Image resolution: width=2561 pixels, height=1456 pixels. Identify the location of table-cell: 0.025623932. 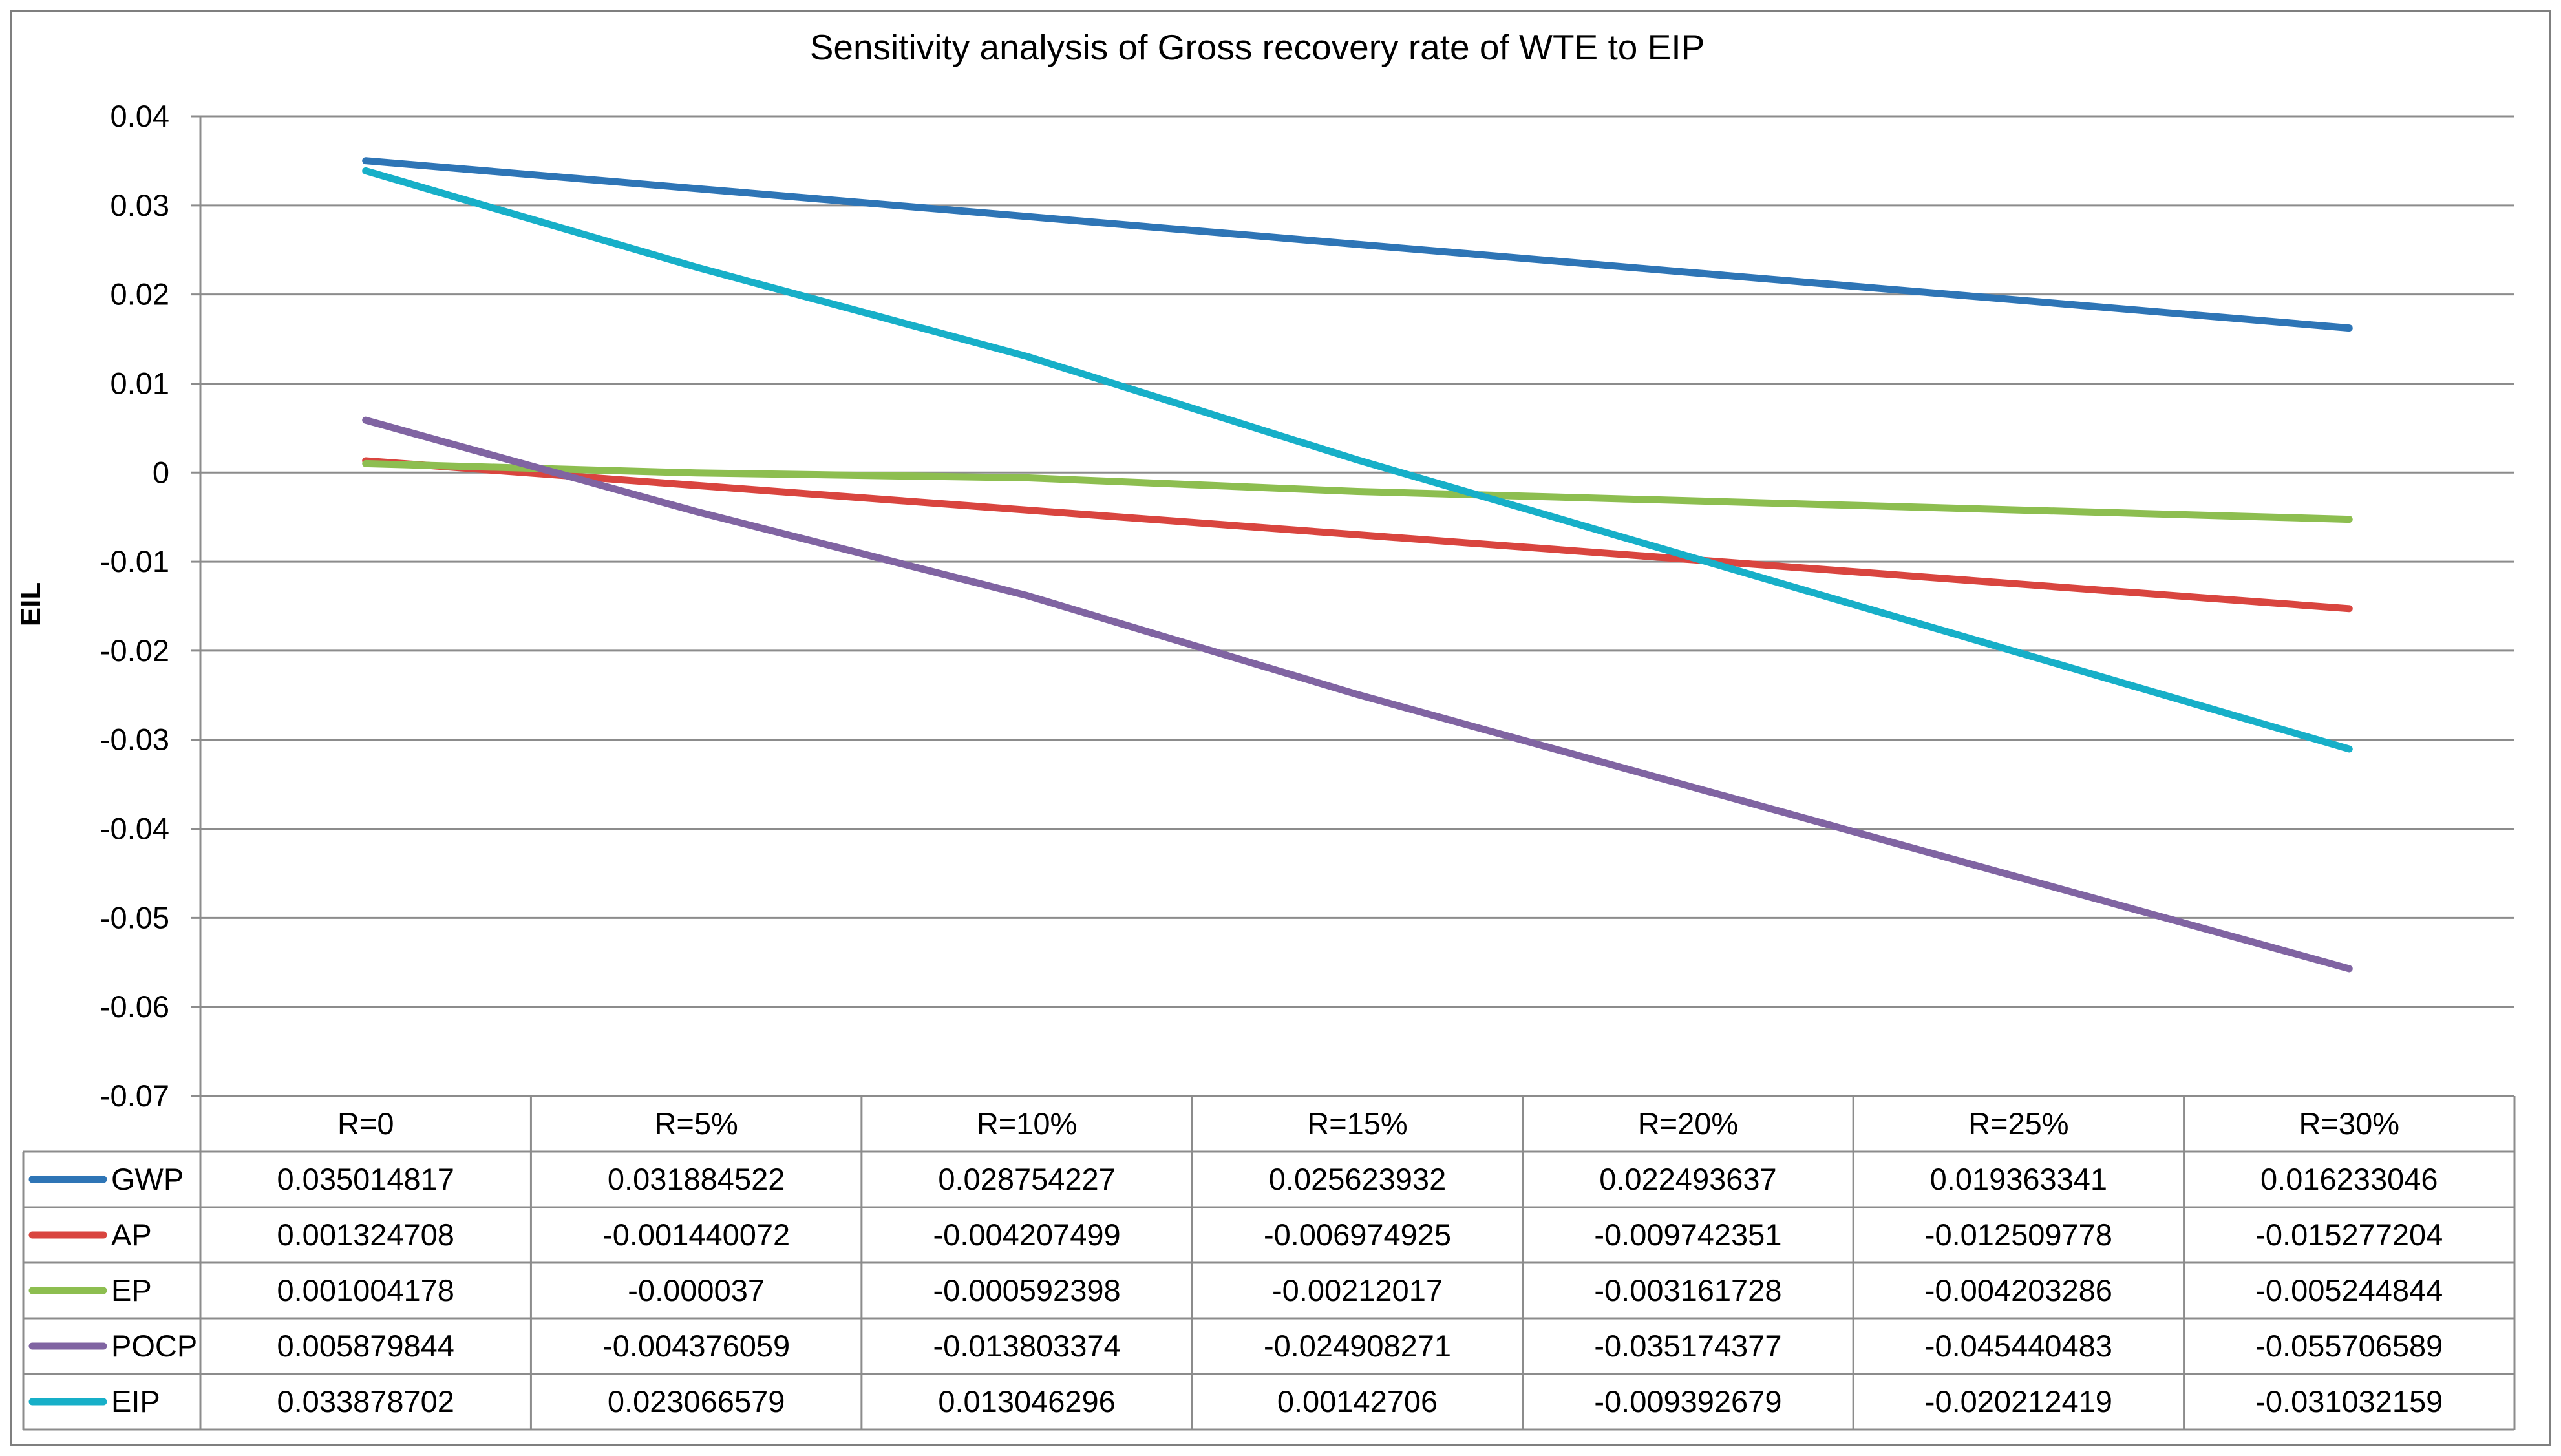
(1357, 1179).